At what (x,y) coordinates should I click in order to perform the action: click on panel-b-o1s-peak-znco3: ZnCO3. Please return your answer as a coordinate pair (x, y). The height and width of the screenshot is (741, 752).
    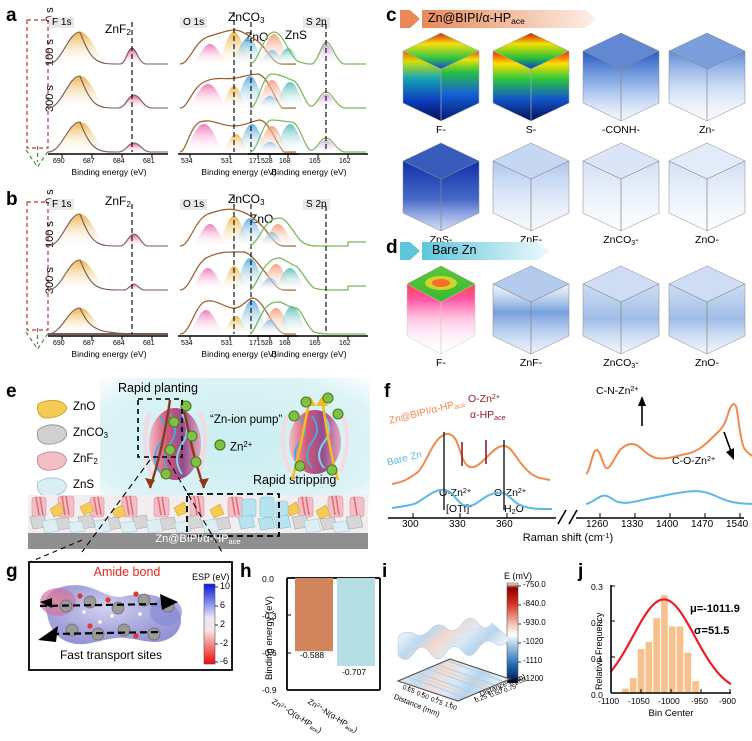
    Looking at the image, I should click on (246, 200).